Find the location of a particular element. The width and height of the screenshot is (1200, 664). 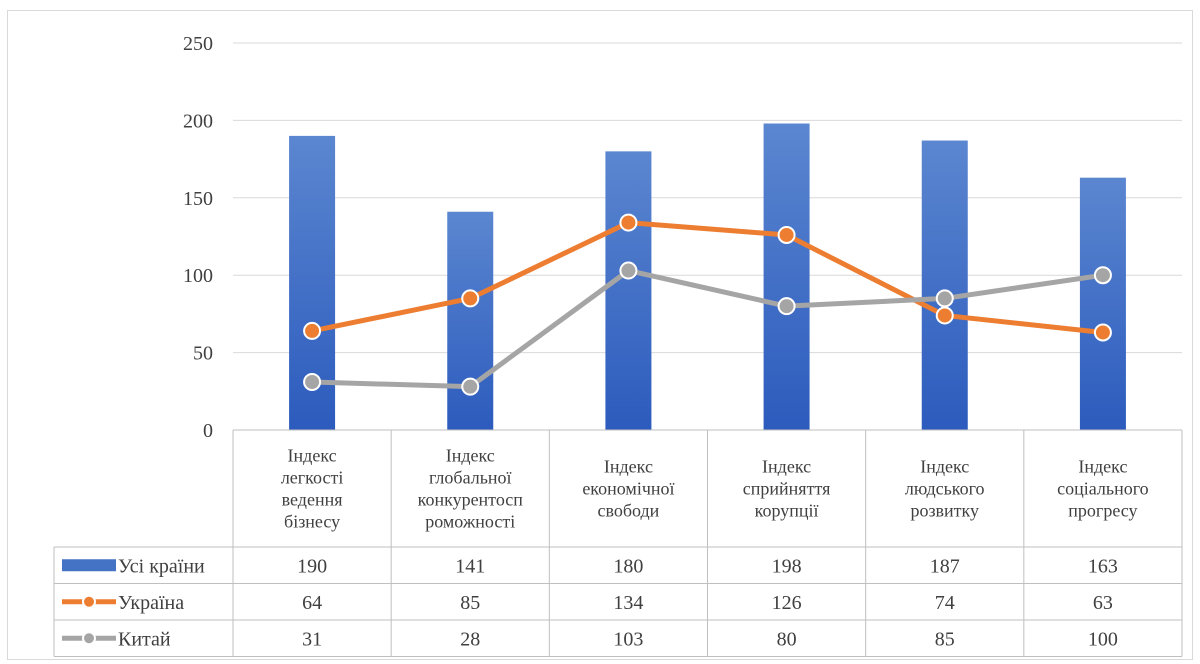

table-cell: 190 is located at coordinates (312, 566).